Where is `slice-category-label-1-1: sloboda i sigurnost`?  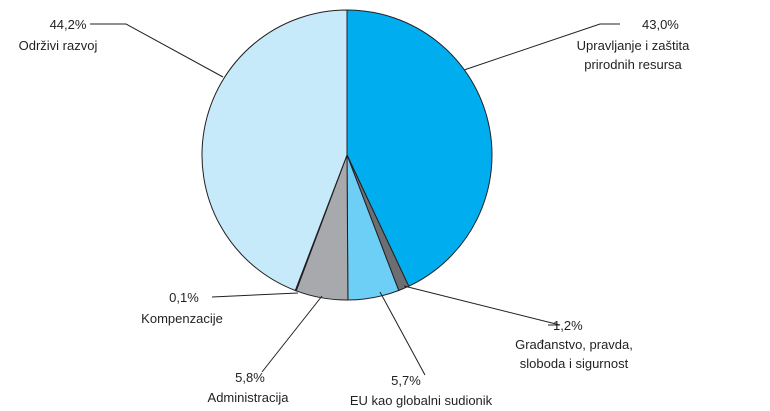 slice-category-label-1-1: sloboda i sigurnost is located at coordinates (574, 363).